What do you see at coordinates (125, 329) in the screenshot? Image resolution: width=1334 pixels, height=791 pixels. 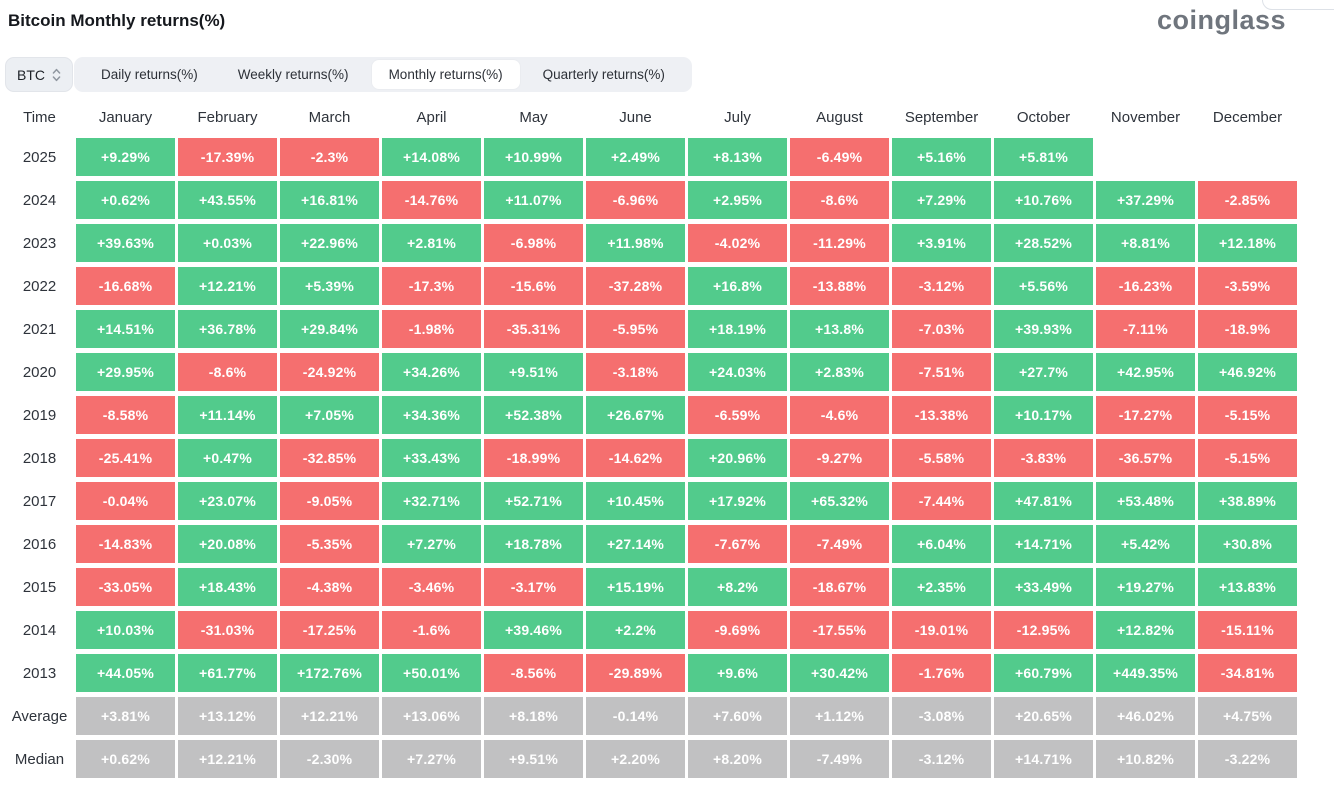 I see `return-cell: +14.51%` at bounding box center [125, 329].